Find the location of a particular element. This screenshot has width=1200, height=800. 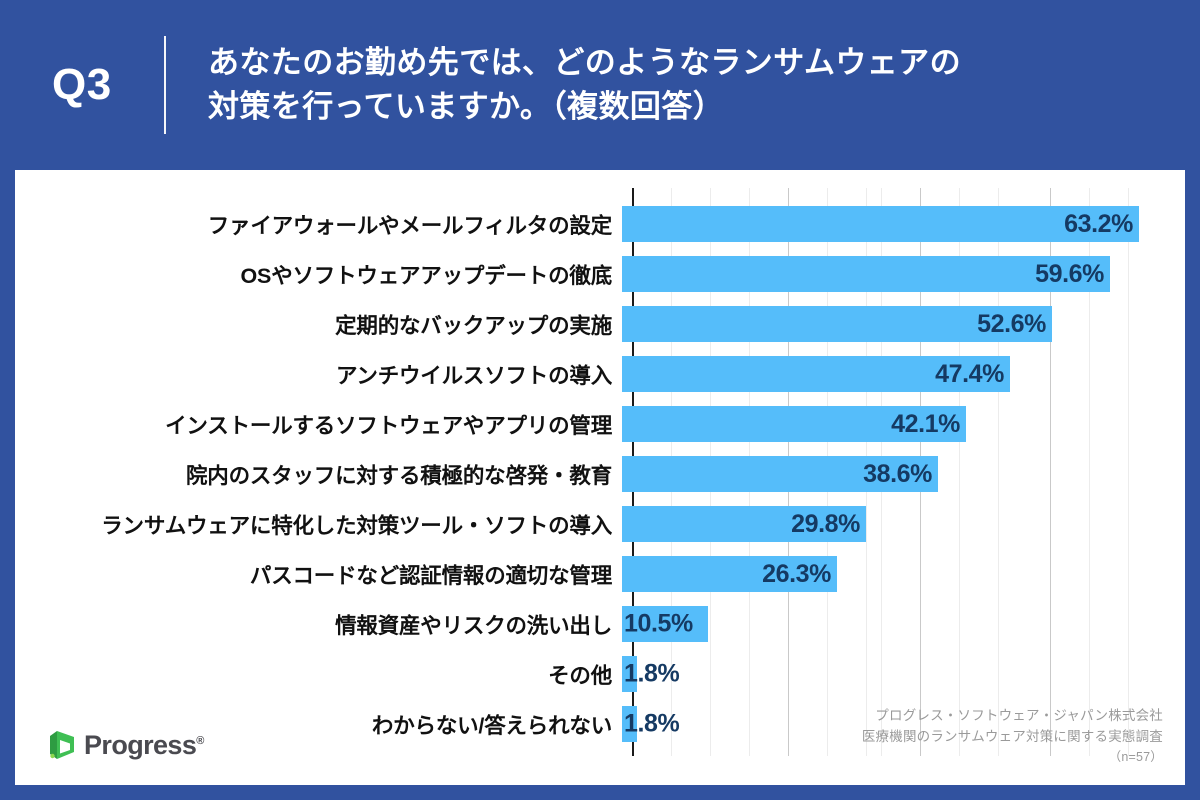

progress-logo: Progress® is located at coordinates (126, 745).